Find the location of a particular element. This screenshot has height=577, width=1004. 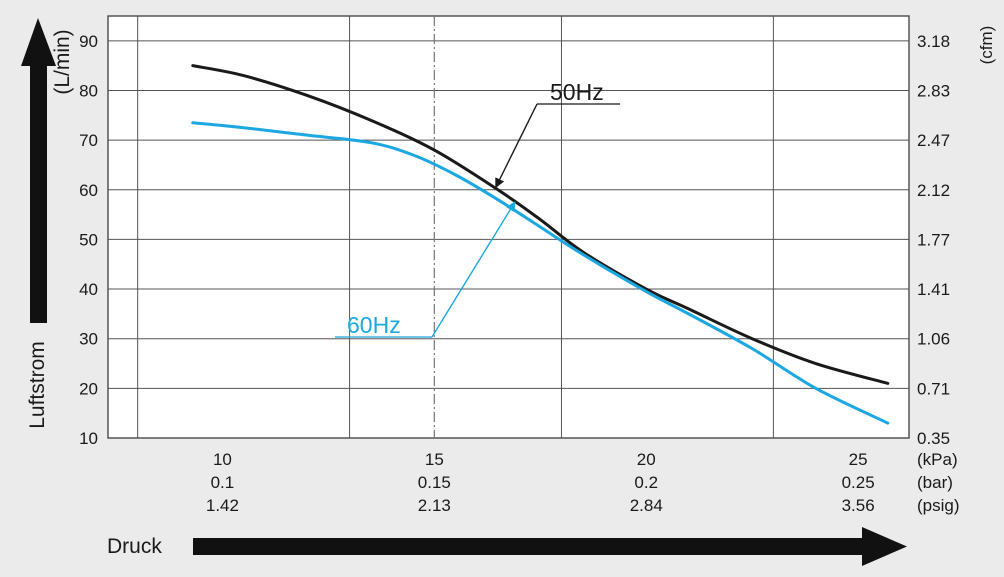

x-tick-label-bar: 0.15 is located at coordinates (434, 482).